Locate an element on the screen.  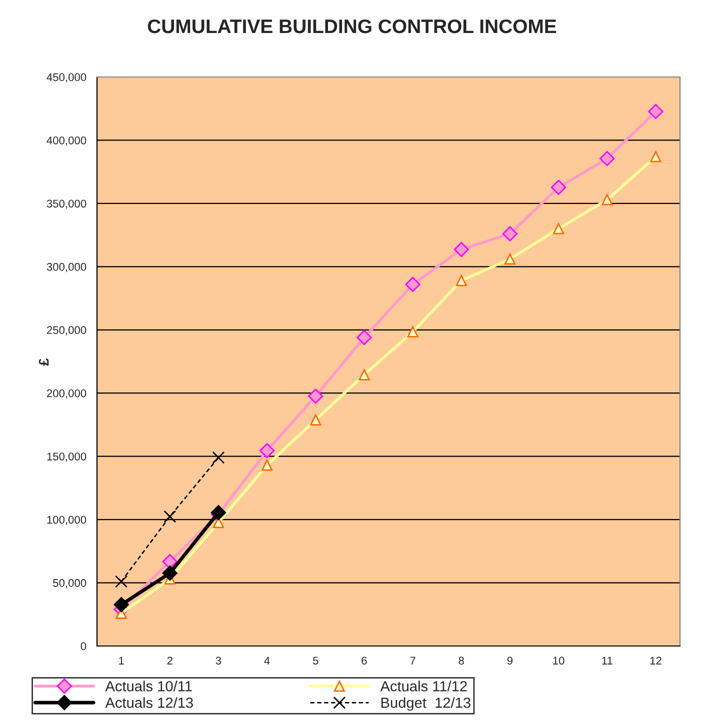
x-tick-label: 8 is located at coordinates (461, 660).